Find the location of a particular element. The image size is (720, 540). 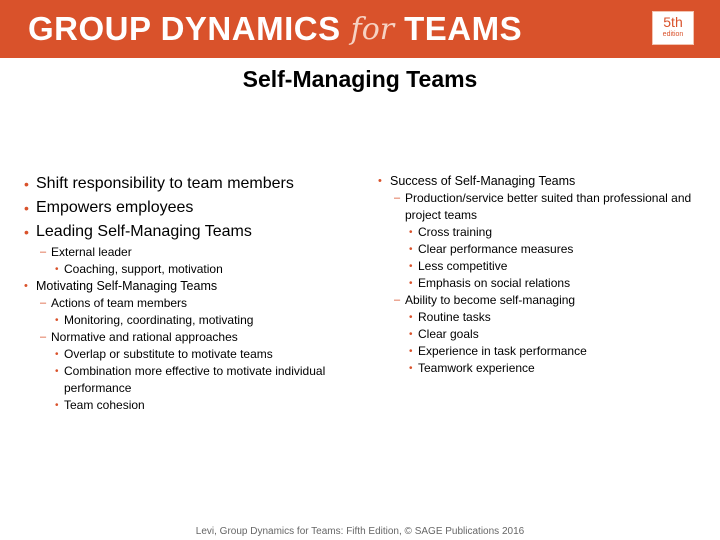

bullet-item: • Empowers employees is located at coordinates (189, 208).